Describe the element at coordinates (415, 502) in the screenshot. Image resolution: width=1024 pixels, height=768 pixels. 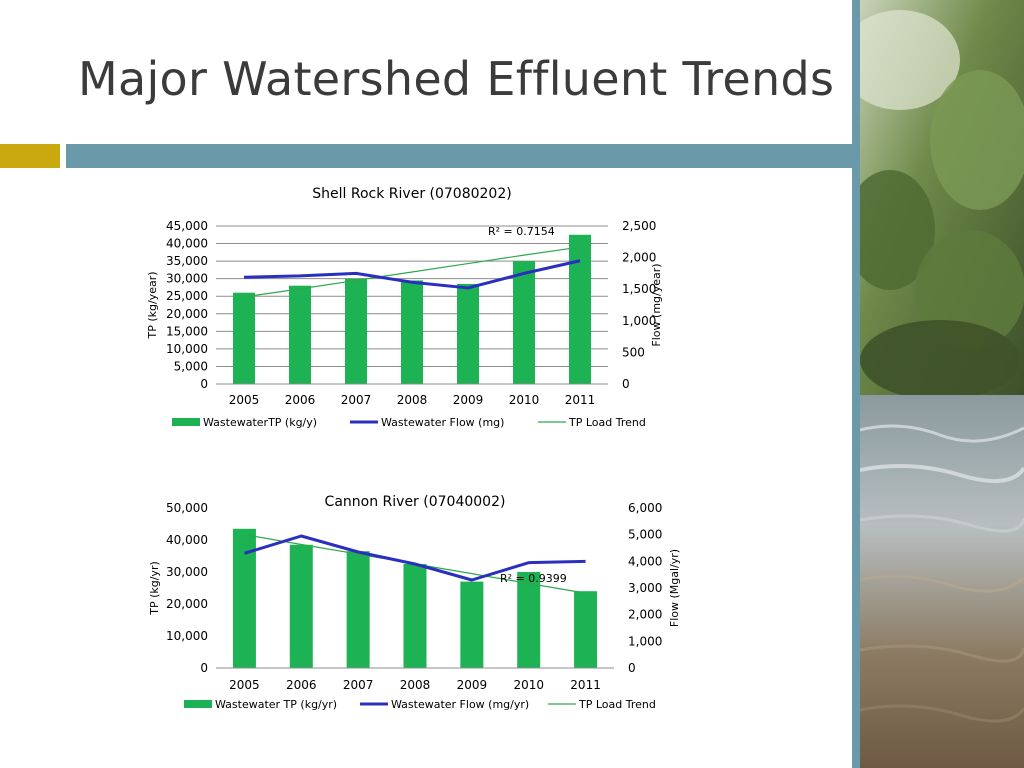
I see `chart-title: Cannon River (07040002)` at that location.